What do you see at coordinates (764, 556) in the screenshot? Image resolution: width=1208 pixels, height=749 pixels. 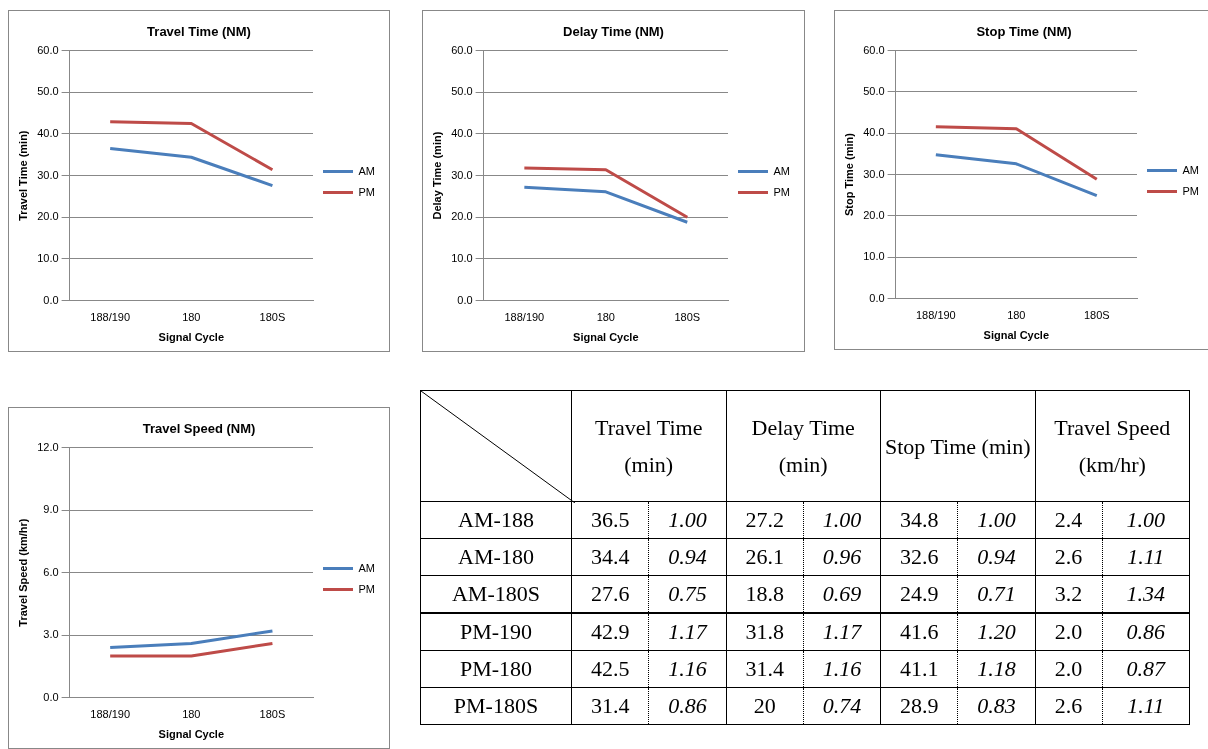 I see `text: 26.1` at bounding box center [764, 556].